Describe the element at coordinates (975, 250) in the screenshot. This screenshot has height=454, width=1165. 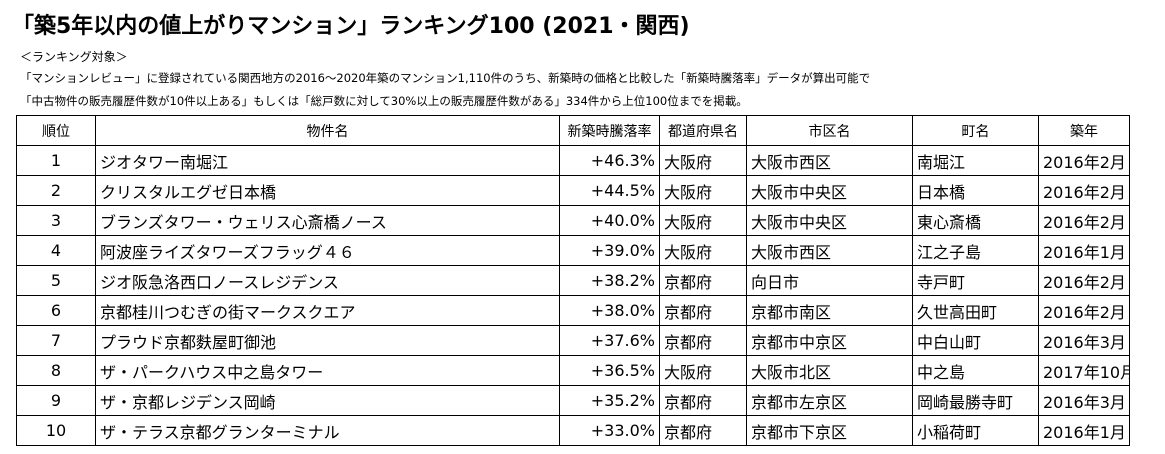
I see `town-cell: 江之子島` at that location.